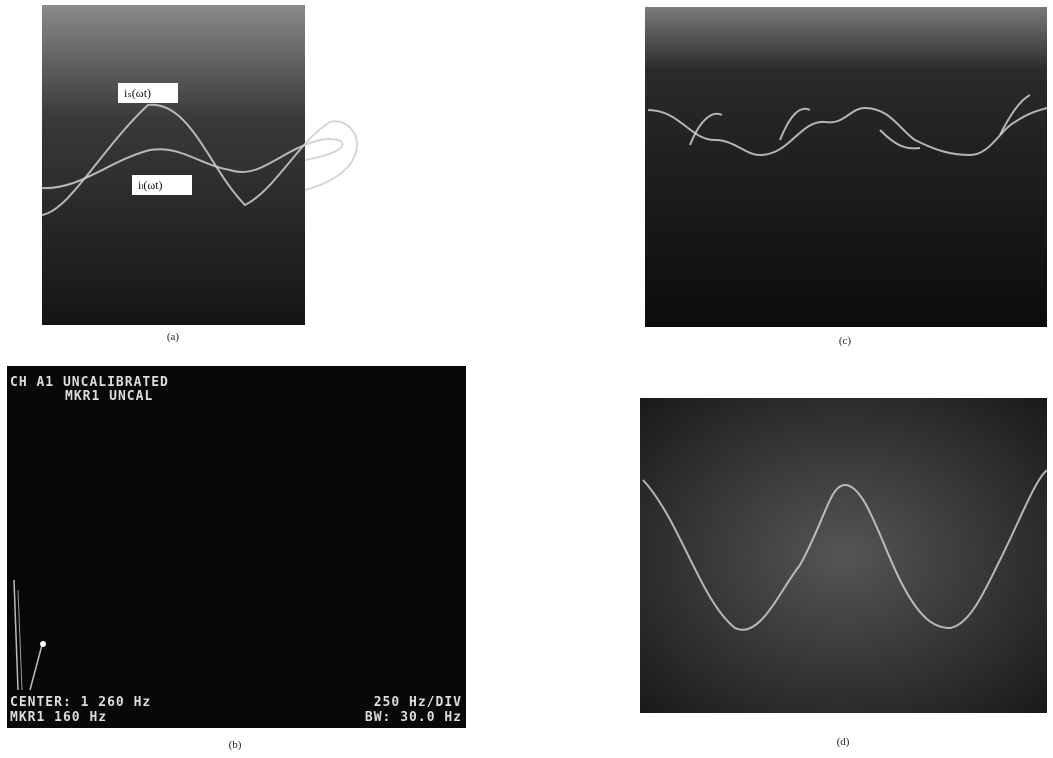 The width and height of the screenshot is (1053, 758). Describe the element at coordinates (137, 93) in the screenshot. I see `annotation: iₛ(ωt)` at that location.